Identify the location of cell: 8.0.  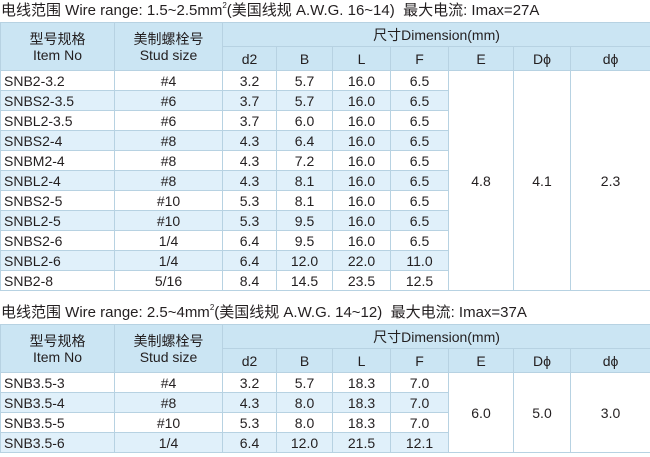
(304, 422).